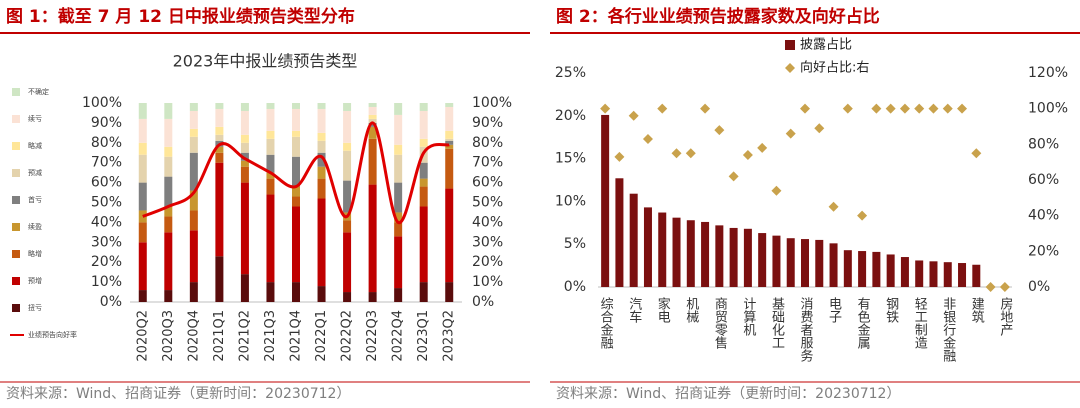 The height and width of the screenshot is (408, 1080). Describe the element at coordinates (106, 183) in the screenshot. I see `y-tick-label: 60%` at that location.